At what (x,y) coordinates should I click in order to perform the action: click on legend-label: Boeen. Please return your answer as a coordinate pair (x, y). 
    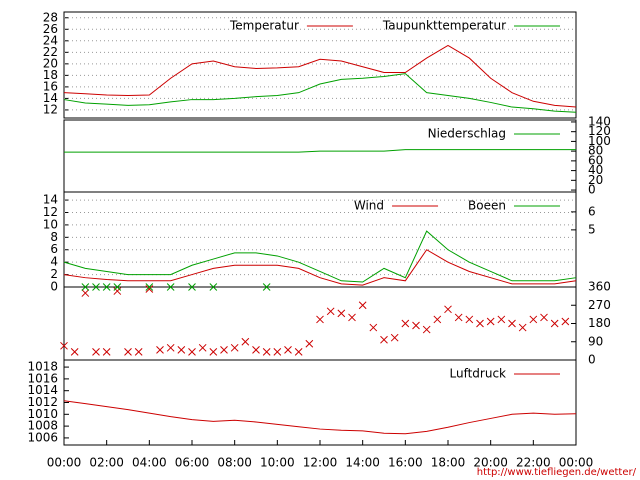
    Looking at the image, I should click on (487, 206).